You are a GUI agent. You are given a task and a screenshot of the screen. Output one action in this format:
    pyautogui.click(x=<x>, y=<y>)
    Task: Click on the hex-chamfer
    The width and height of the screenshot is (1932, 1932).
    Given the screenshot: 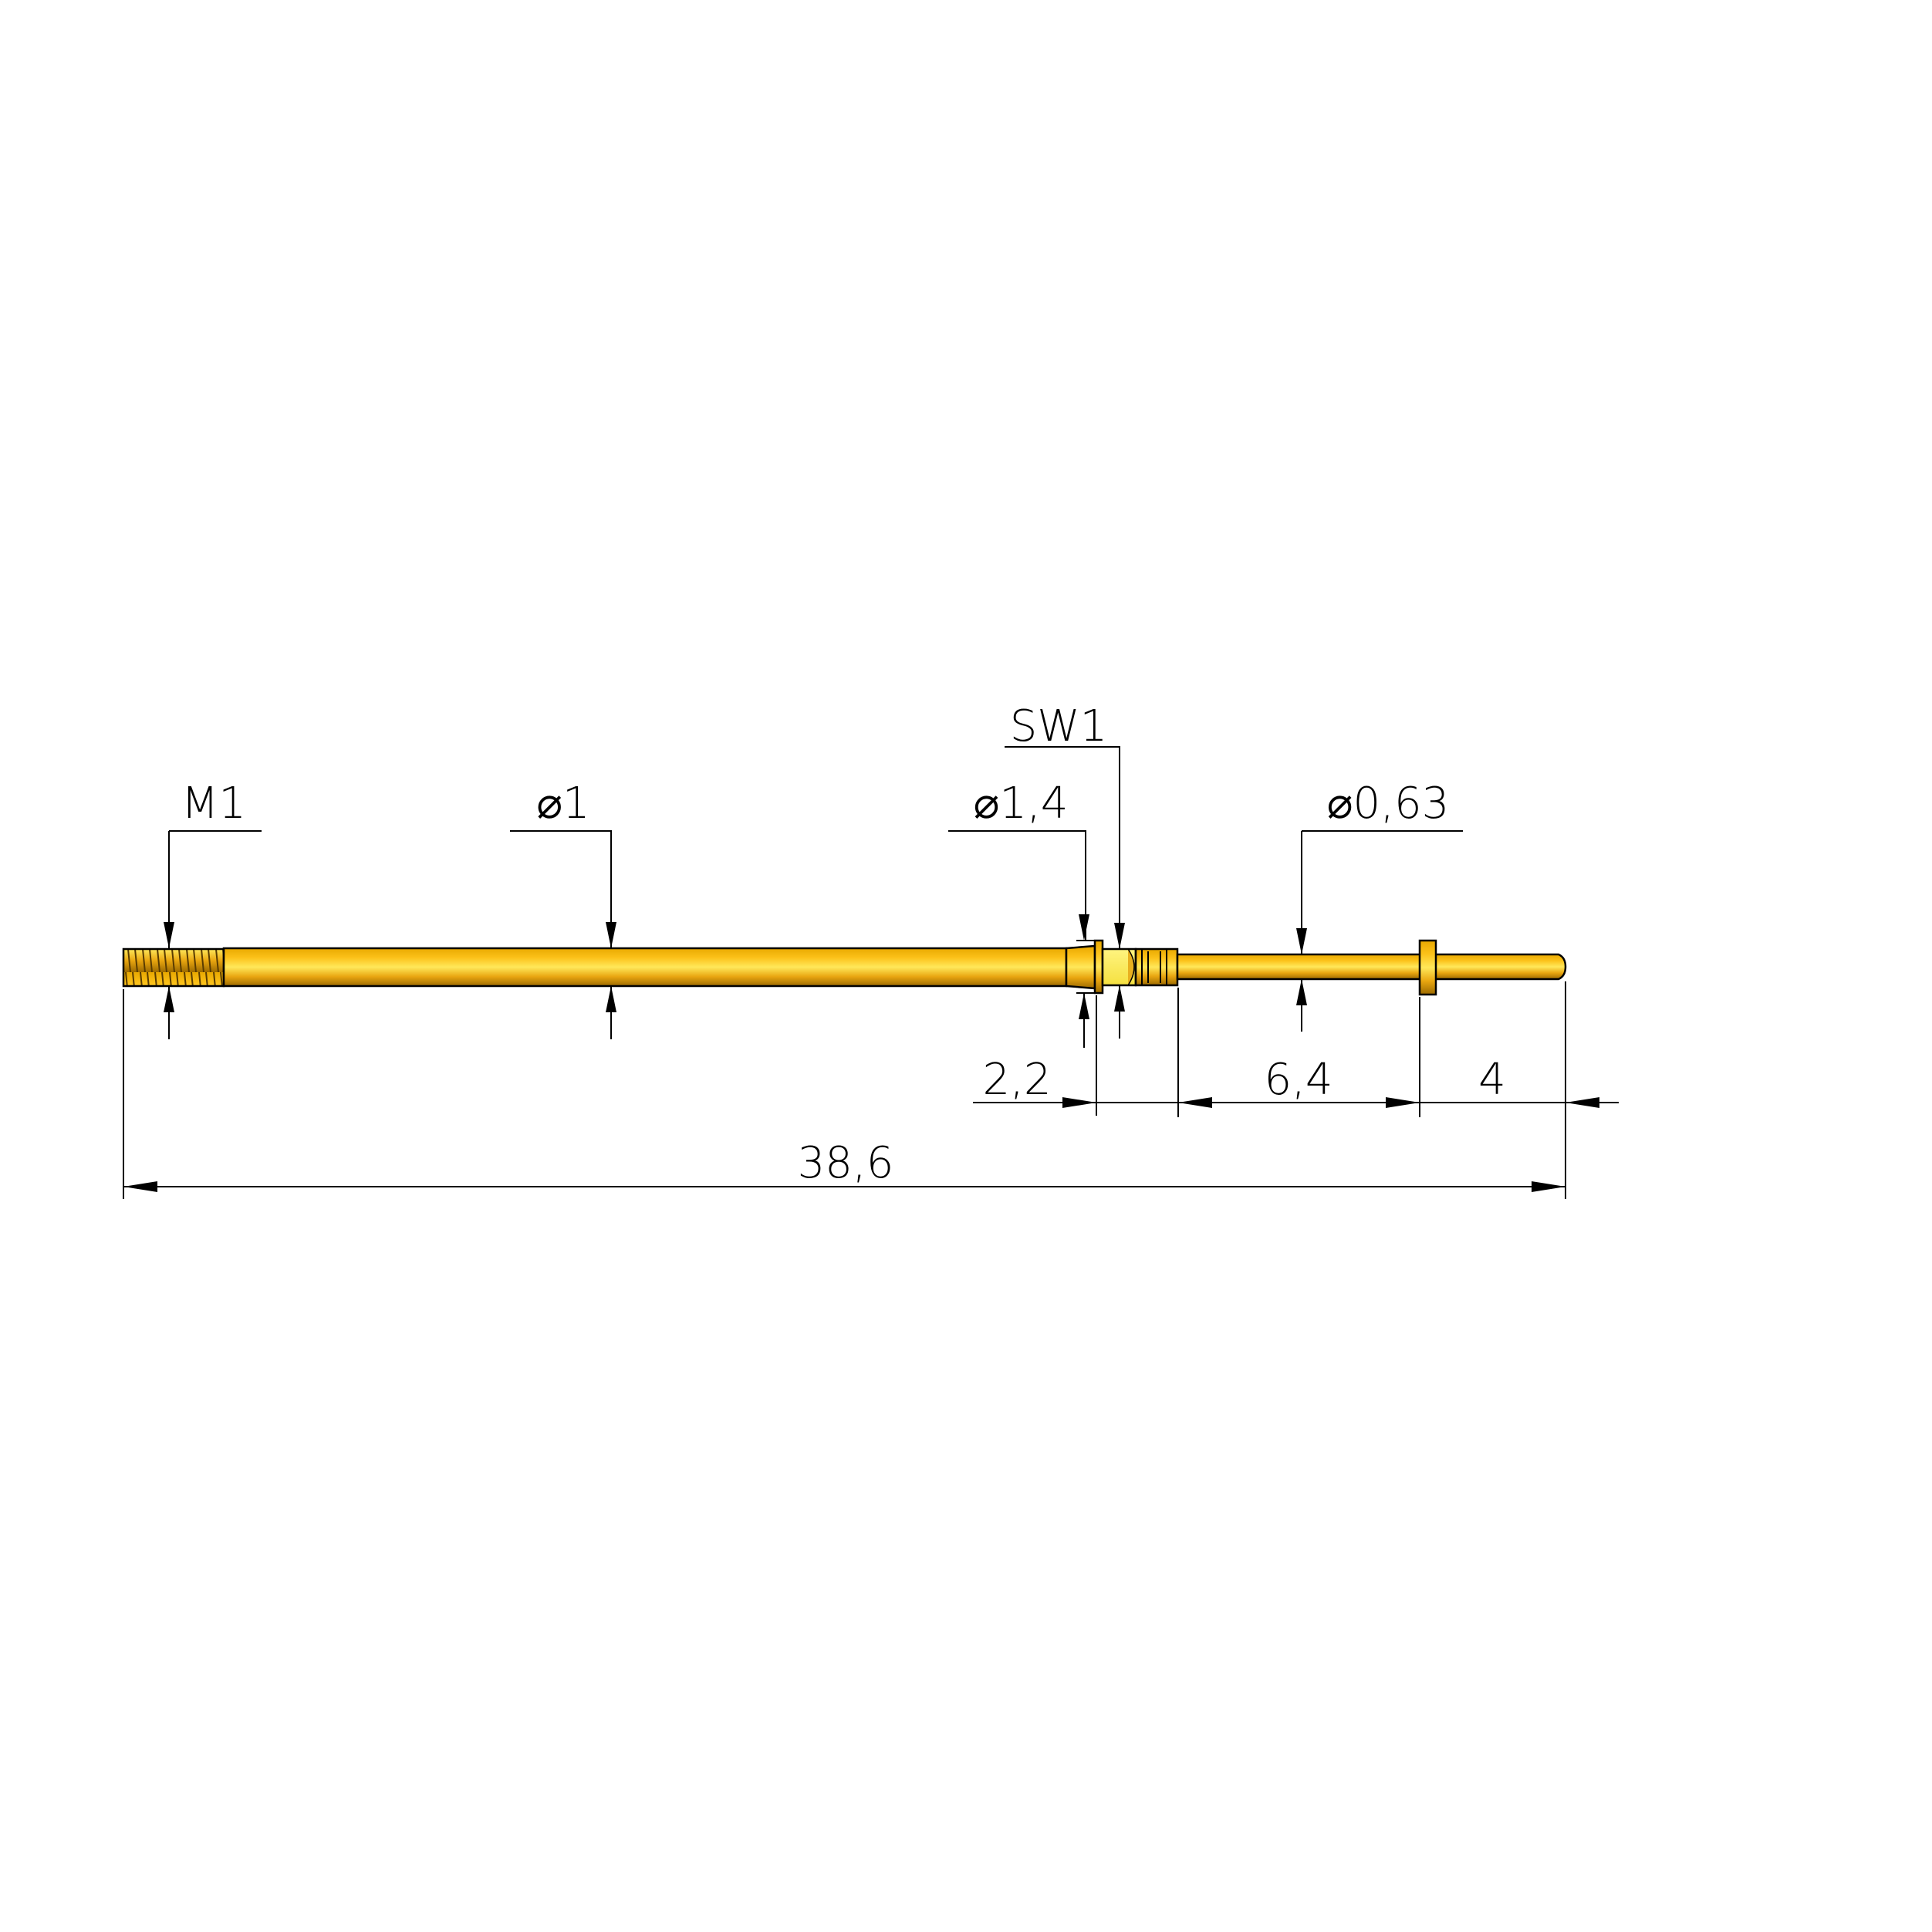 What is the action you would take?
    pyautogui.click(x=1131, y=967)
    